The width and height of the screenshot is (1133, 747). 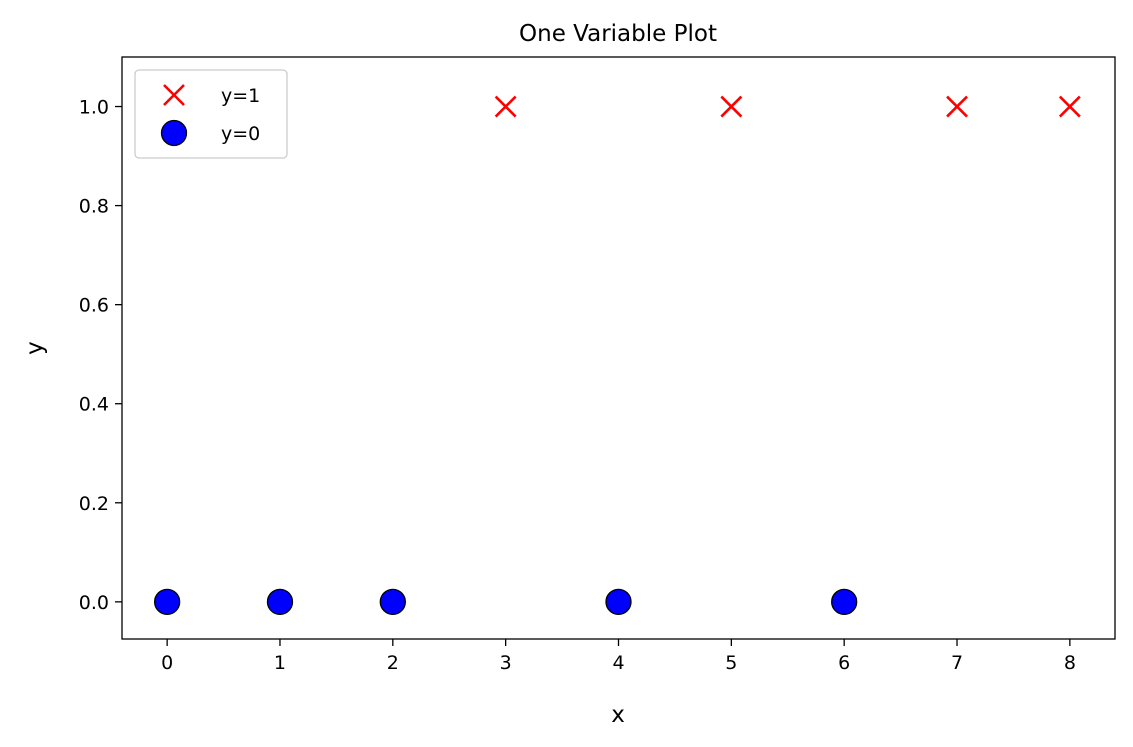 What do you see at coordinates (731, 663) in the screenshot?
I see `x-tick-label: 5` at bounding box center [731, 663].